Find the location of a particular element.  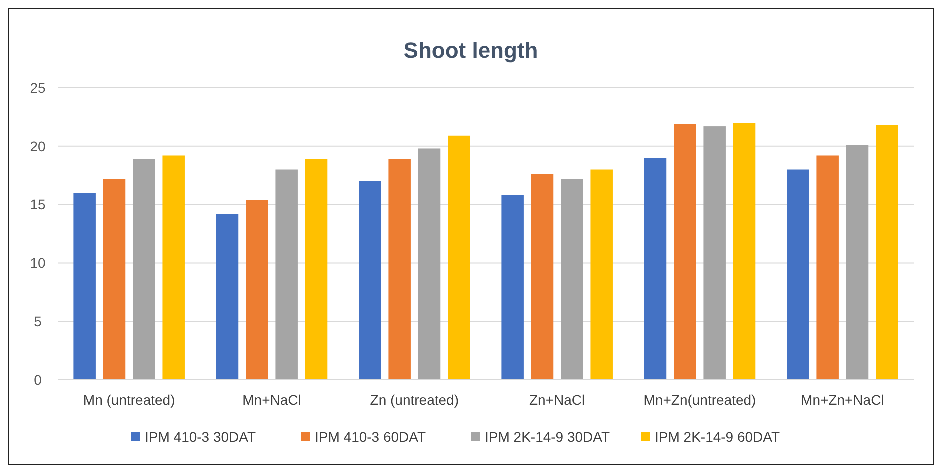

x-tick-label: Mn+NaCl is located at coordinates (272, 400).